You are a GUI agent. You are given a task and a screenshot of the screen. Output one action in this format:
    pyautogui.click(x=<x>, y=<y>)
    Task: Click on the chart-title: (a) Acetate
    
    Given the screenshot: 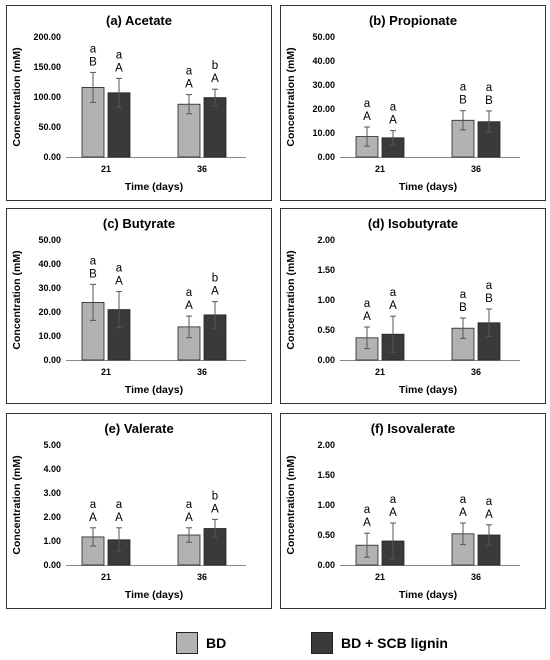 What is the action you would take?
    pyautogui.click(x=139, y=20)
    